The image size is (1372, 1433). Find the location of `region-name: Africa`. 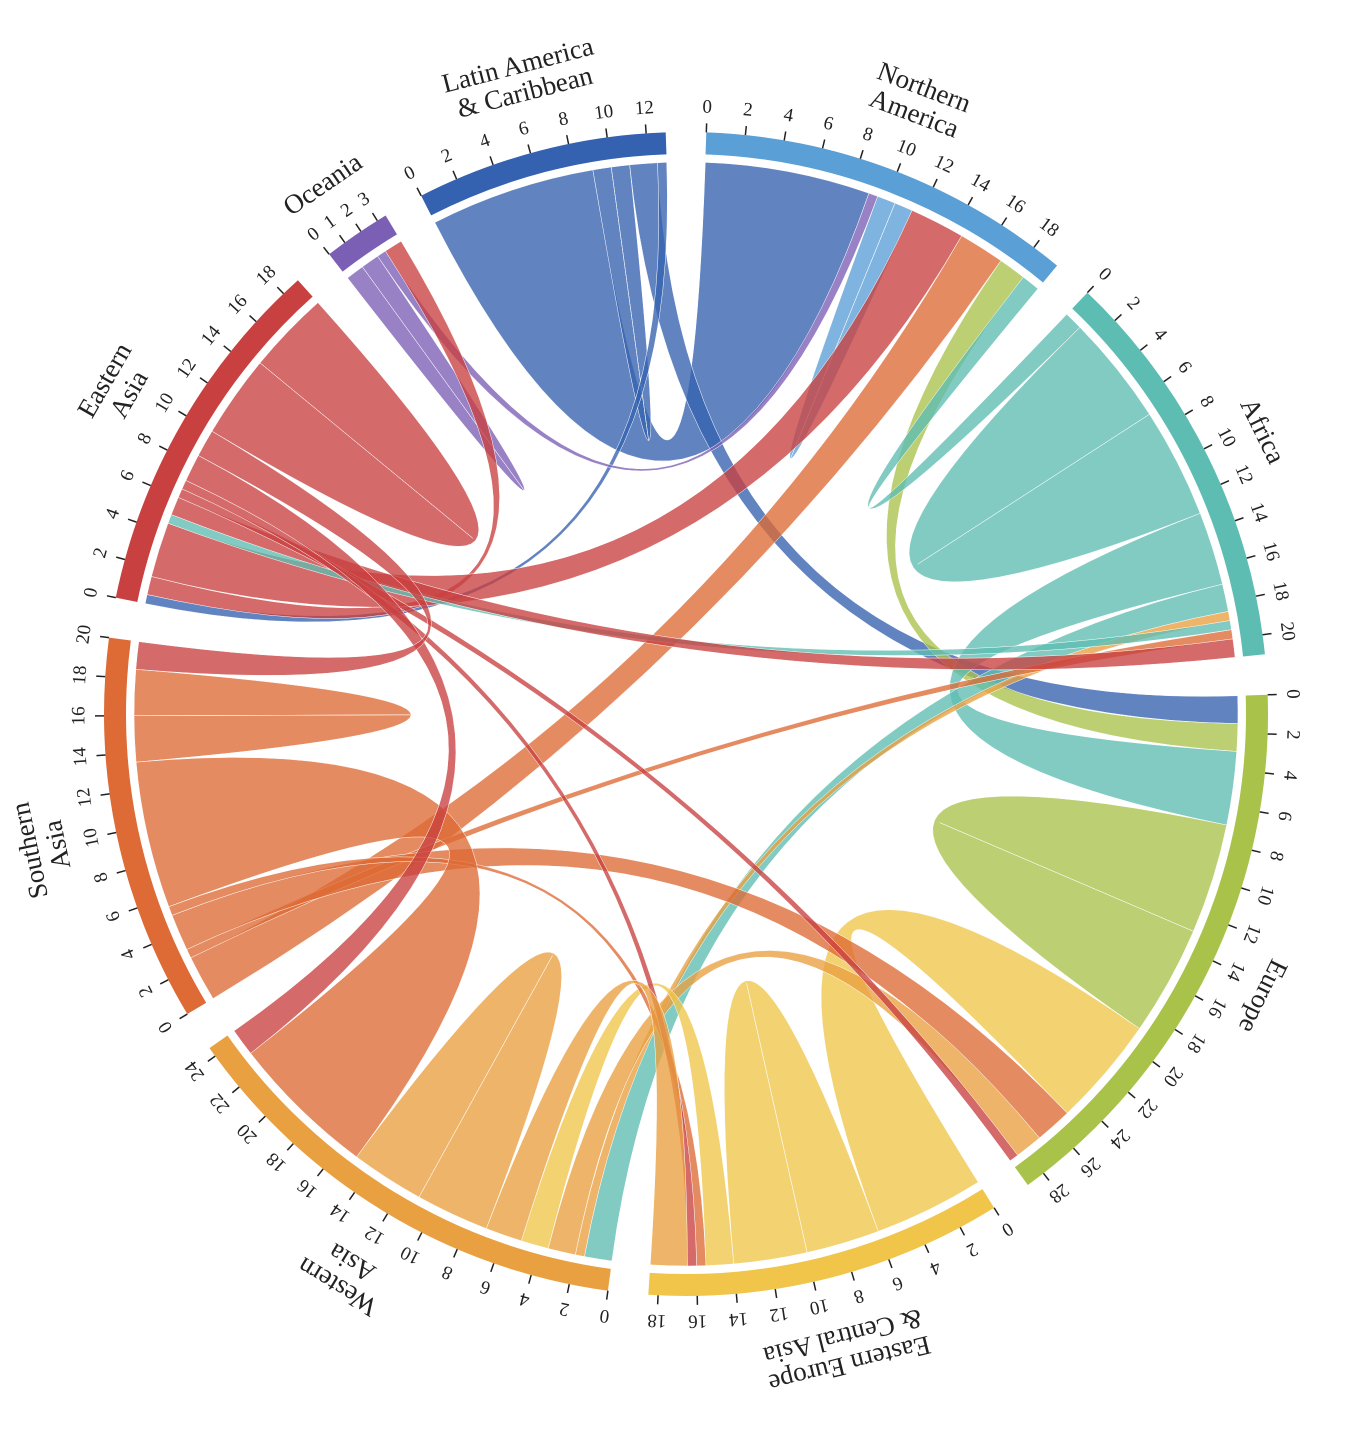

region-name: Africa is located at coordinates (1262, 430).